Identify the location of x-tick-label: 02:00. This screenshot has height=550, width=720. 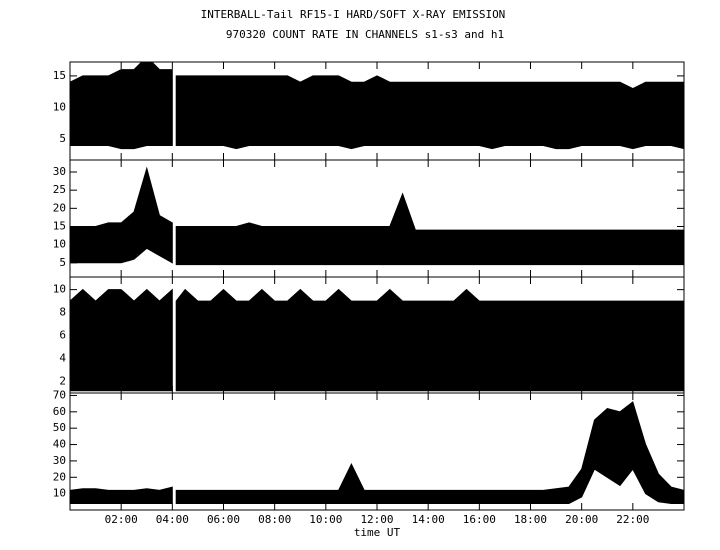
(121, 519).